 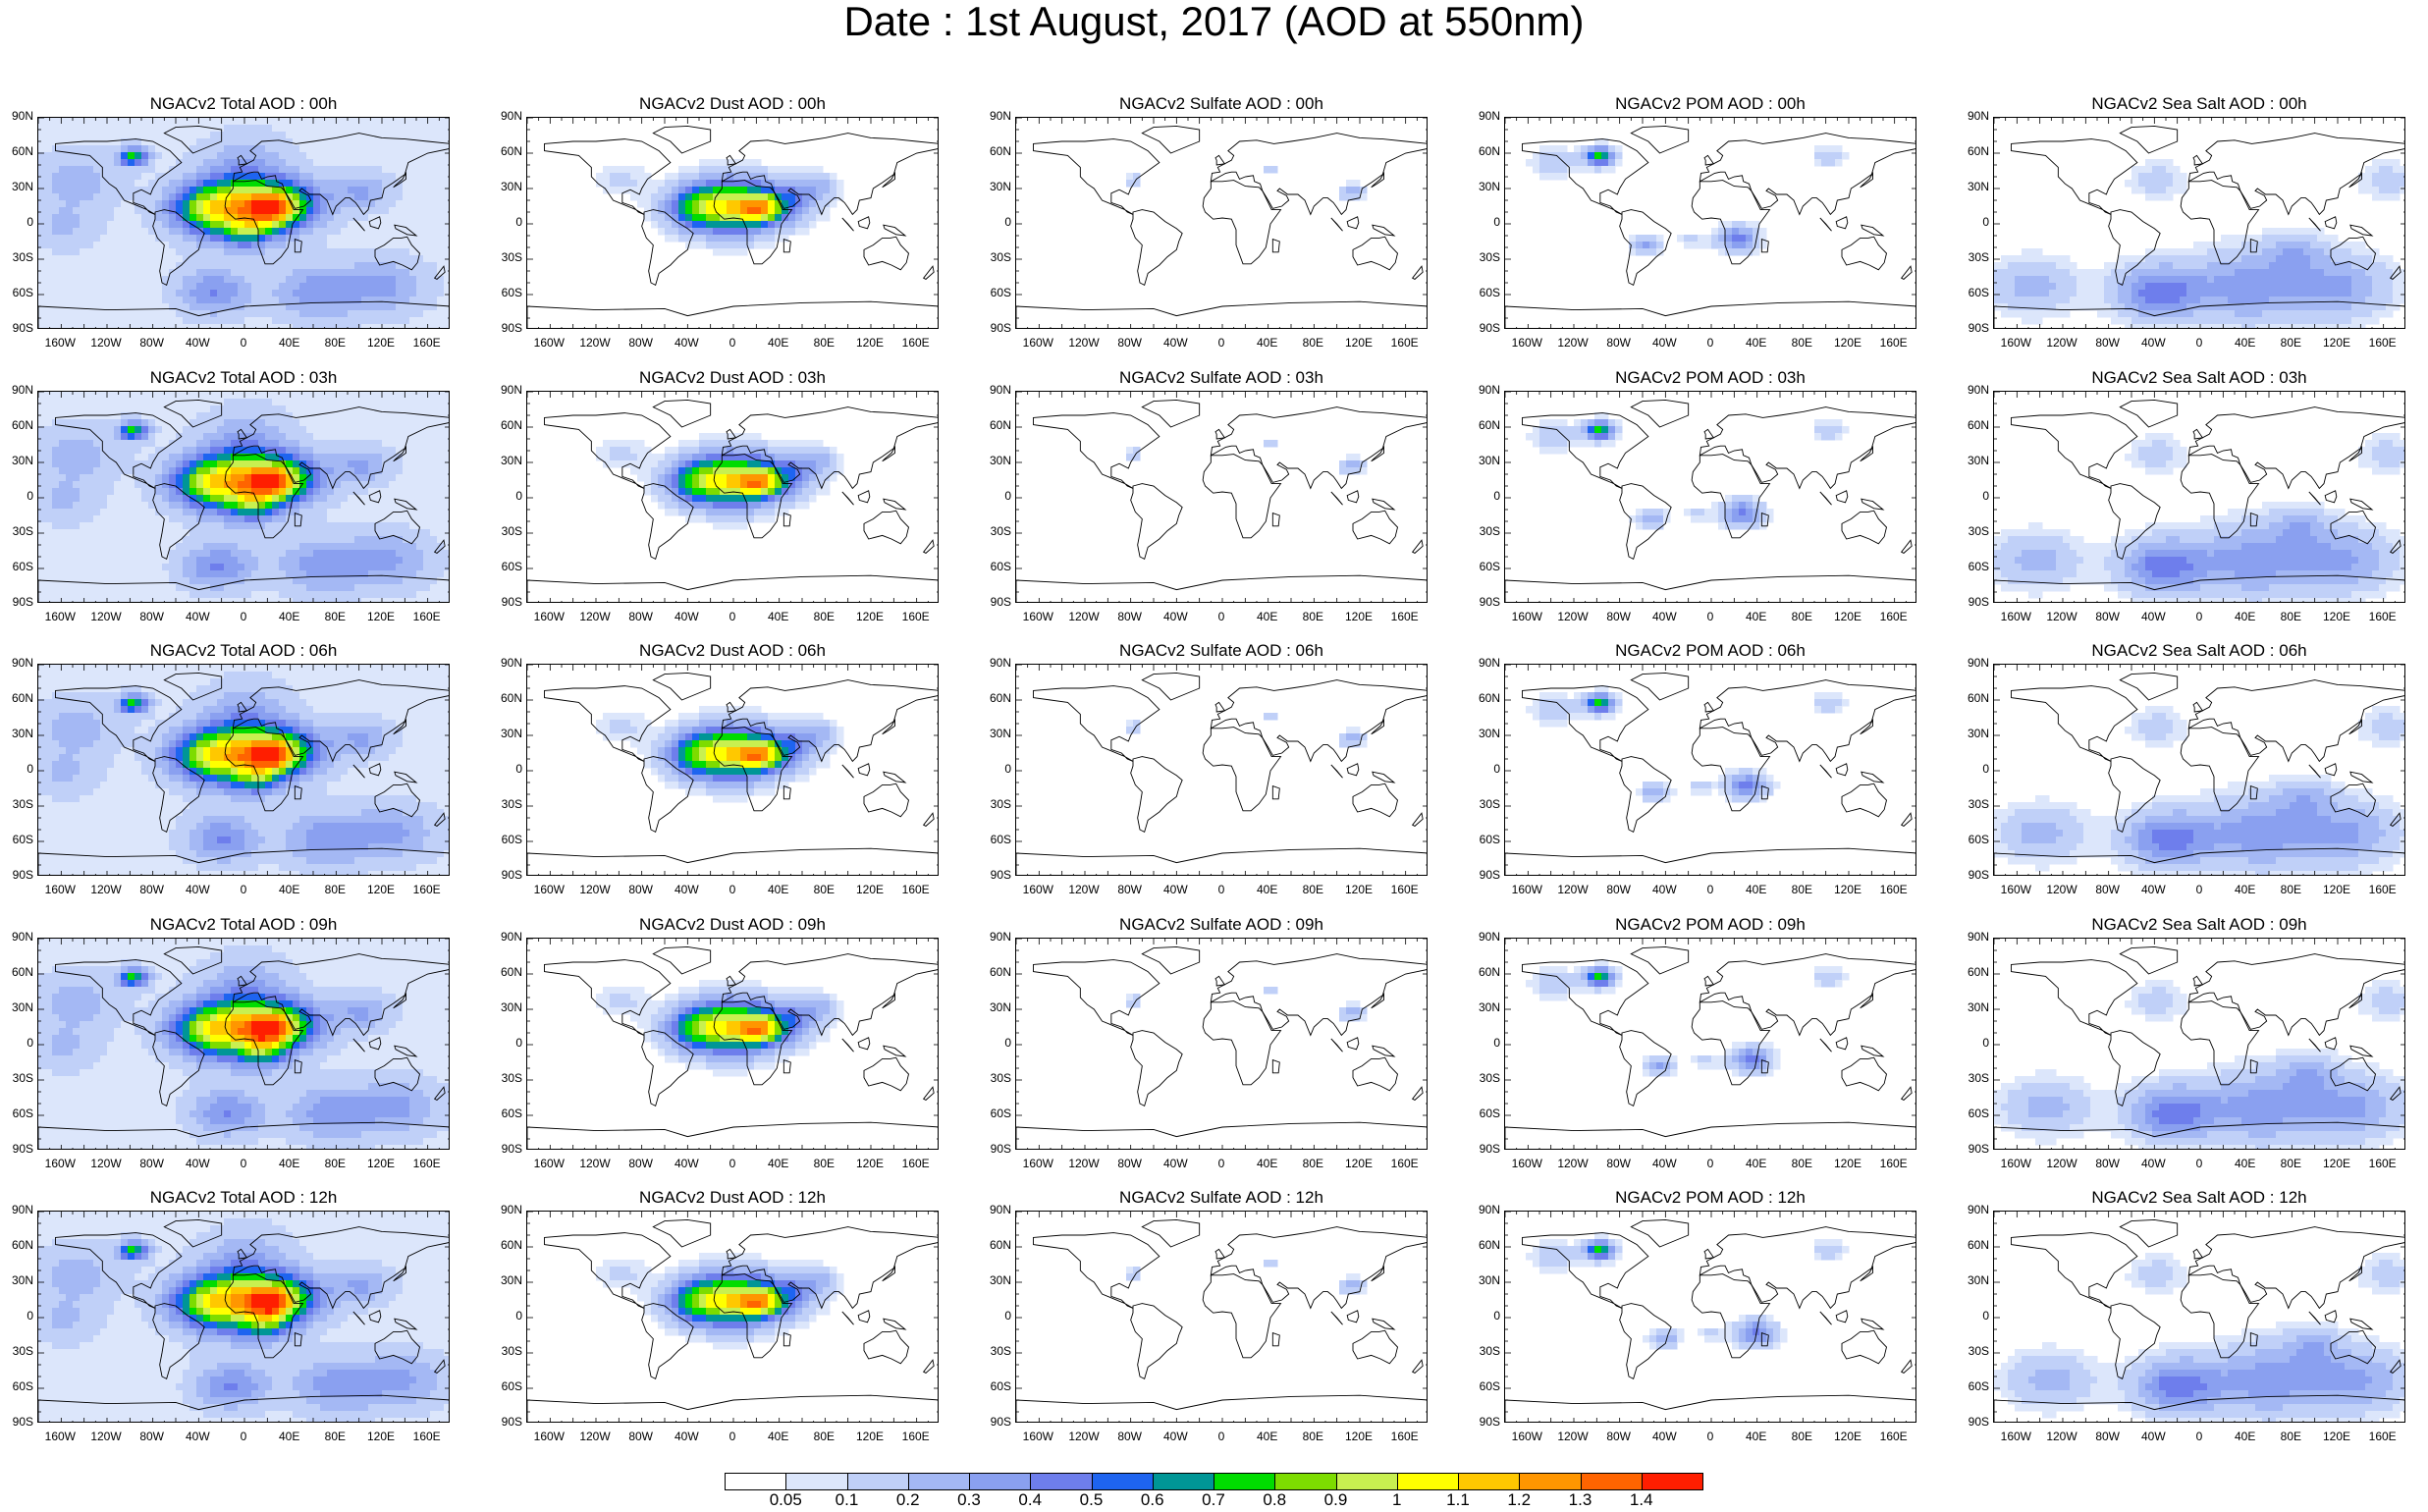 I want to click on colorbar-label: 0.9, so click(x=1336, y=1500).